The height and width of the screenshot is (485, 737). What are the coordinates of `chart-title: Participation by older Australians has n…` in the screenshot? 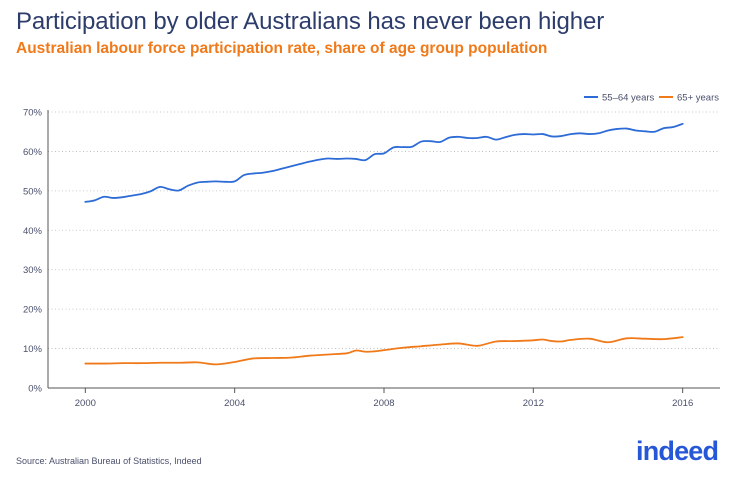 It's located at (310, 21).